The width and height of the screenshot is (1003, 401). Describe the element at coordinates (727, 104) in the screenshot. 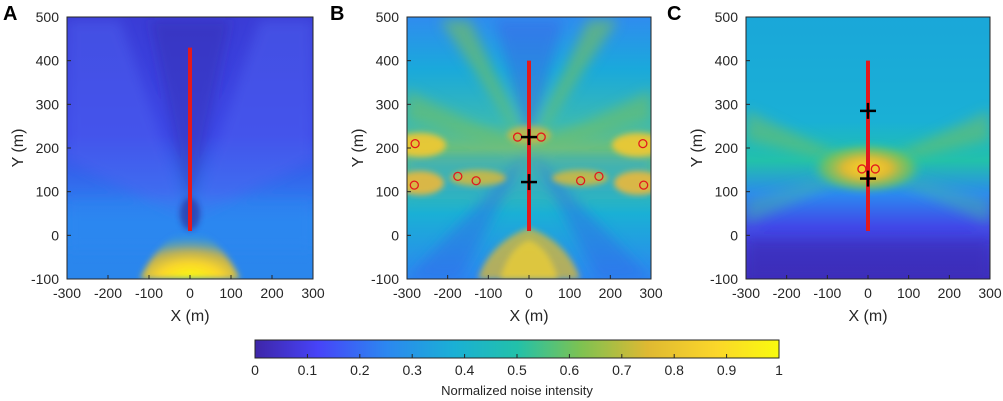

I see `y-tick-label-c-2: 300` at that location.